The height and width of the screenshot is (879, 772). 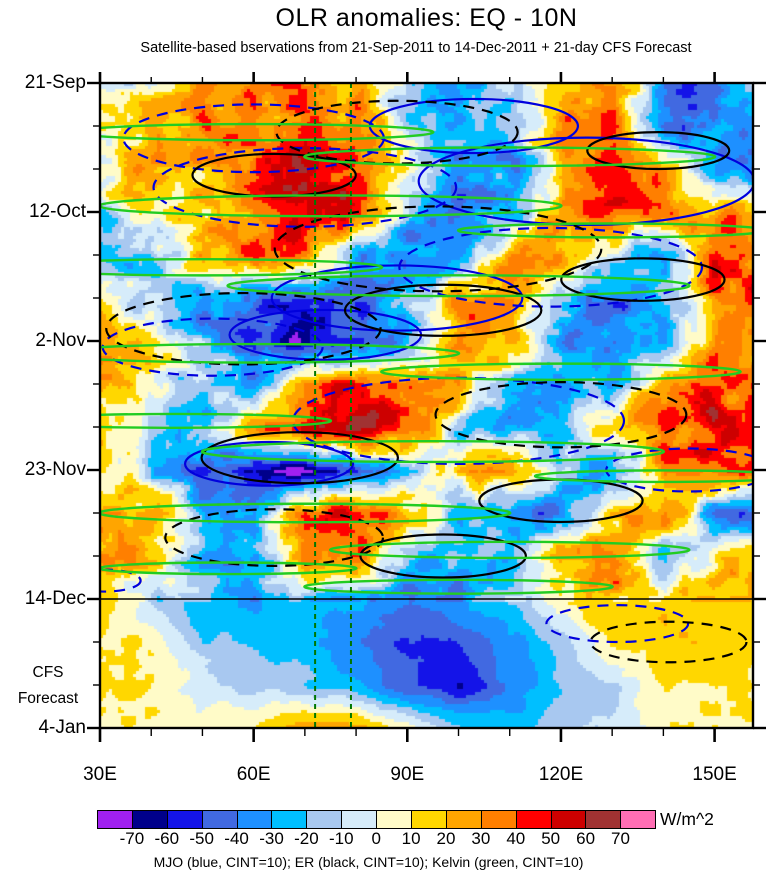 What do you see at coordinates (551, 838) in the screenshot?
I see `colorbar-level-label: 50` at bounding box center [551, 838].